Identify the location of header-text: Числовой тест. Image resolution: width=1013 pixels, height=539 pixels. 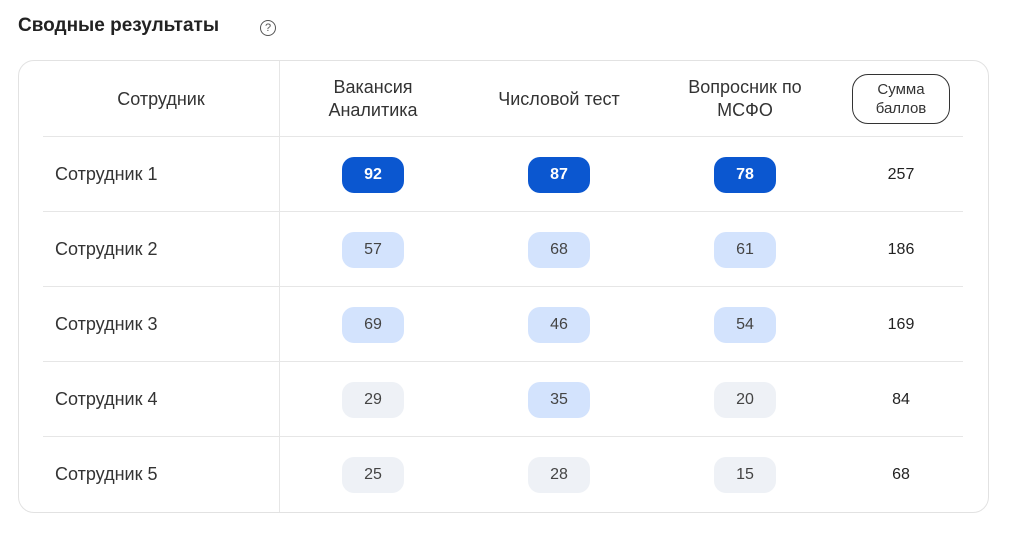
(559, 98).